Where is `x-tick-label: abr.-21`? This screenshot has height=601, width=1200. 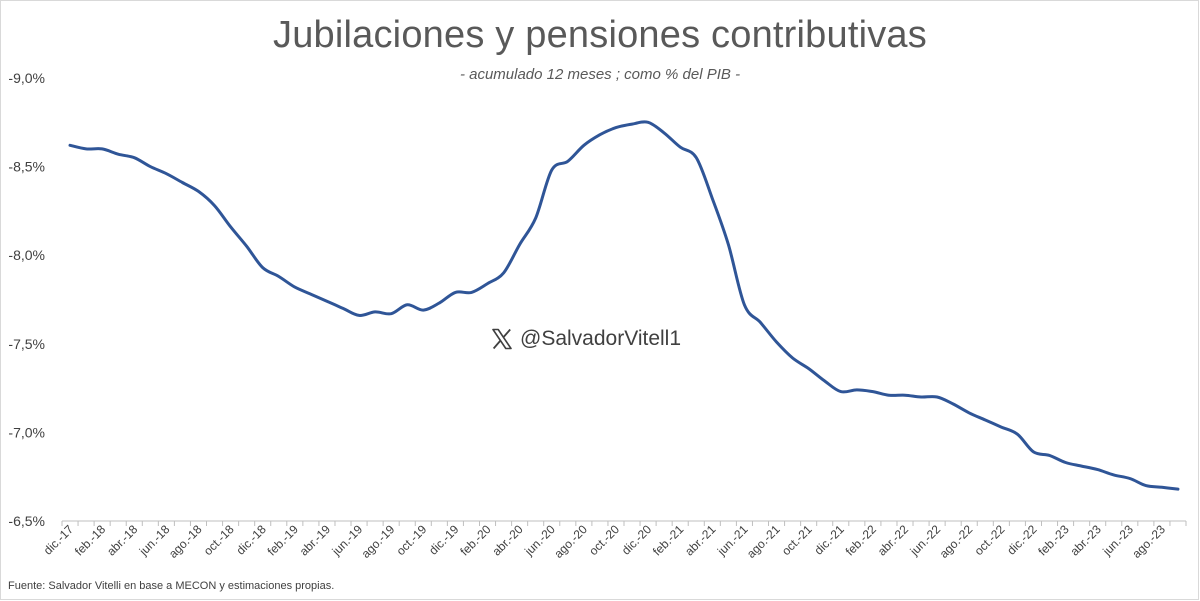
x-tick-label: abr.-21 is located at coordinates (700, 540).